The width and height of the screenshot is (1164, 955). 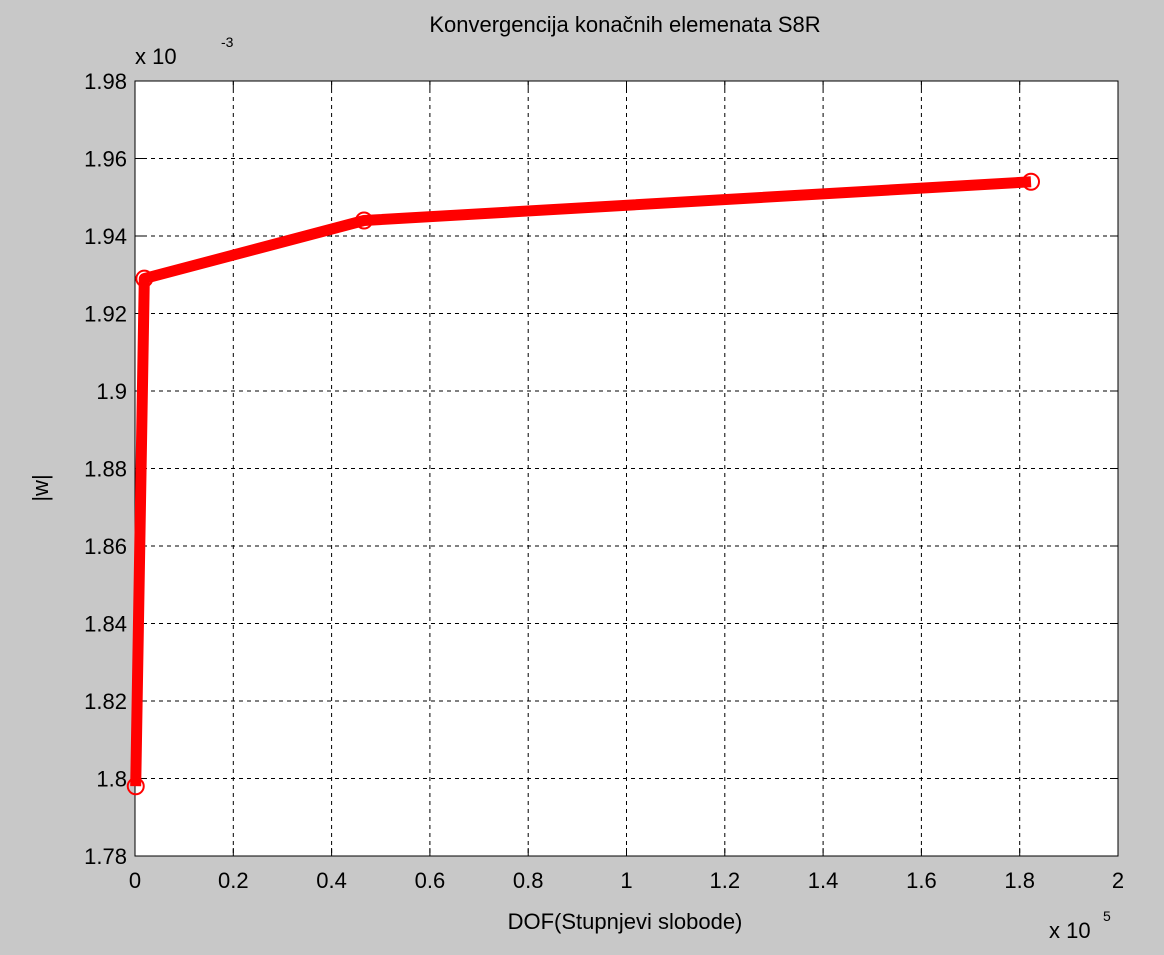 What do you see at coordinates (624, 24) in the screenshot?
I see `chart-title: Konvergencija konačnih elemenata S8R` at bounding box center [624, 24].